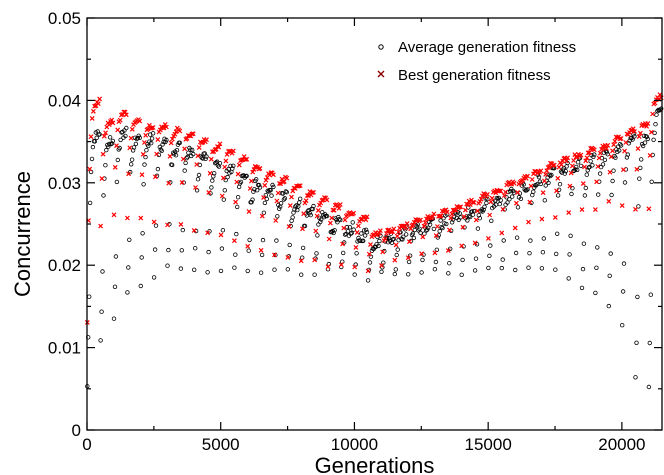  Describe the element at coordinates (621, 444) in the screenshot. I see `x-tick-label: 20000` at that location.